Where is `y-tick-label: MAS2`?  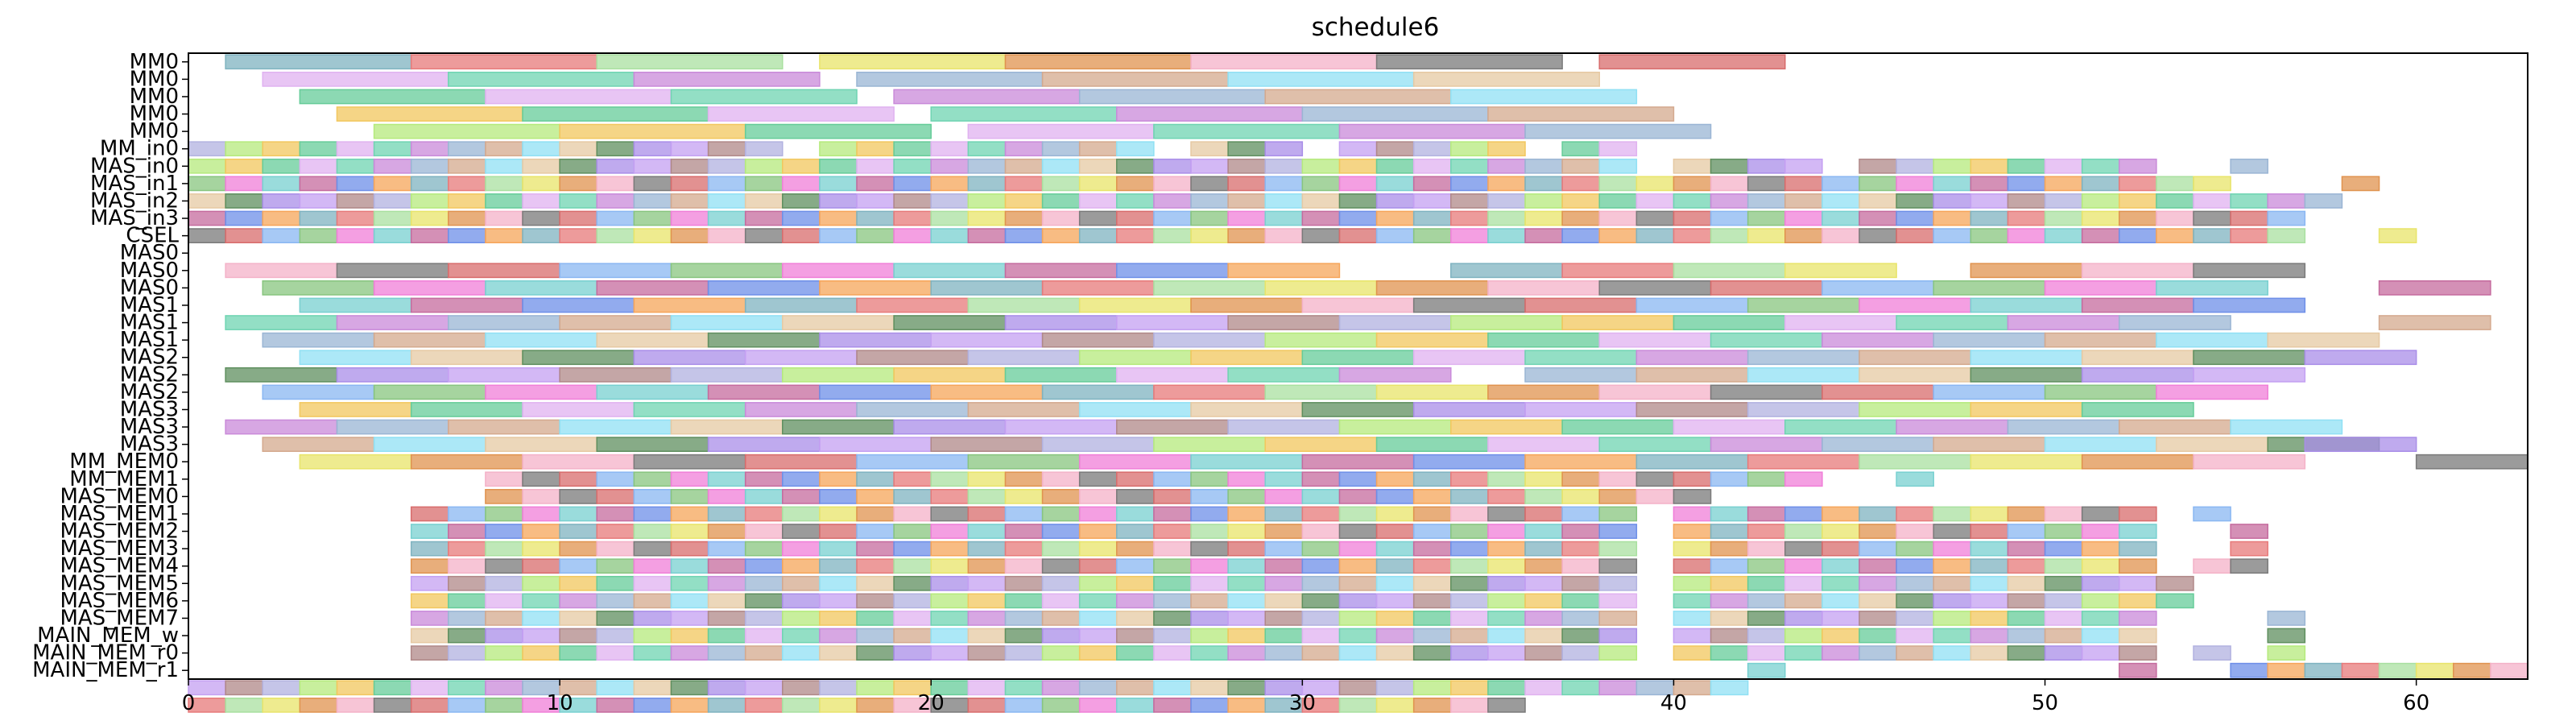 y-tick-label: MAS2 is located at coordinates (149, 392).